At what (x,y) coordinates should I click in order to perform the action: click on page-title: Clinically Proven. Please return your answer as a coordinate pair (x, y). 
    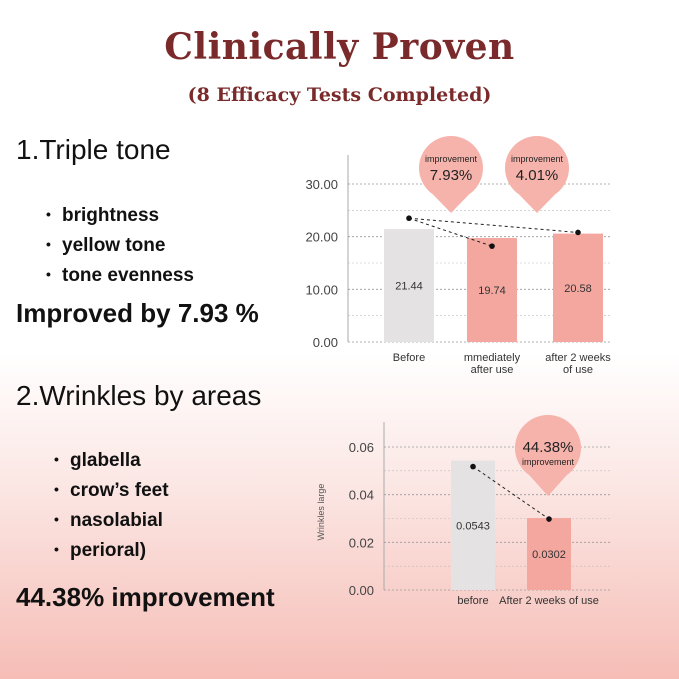
    Looking at the image, I should click on (339, 47).